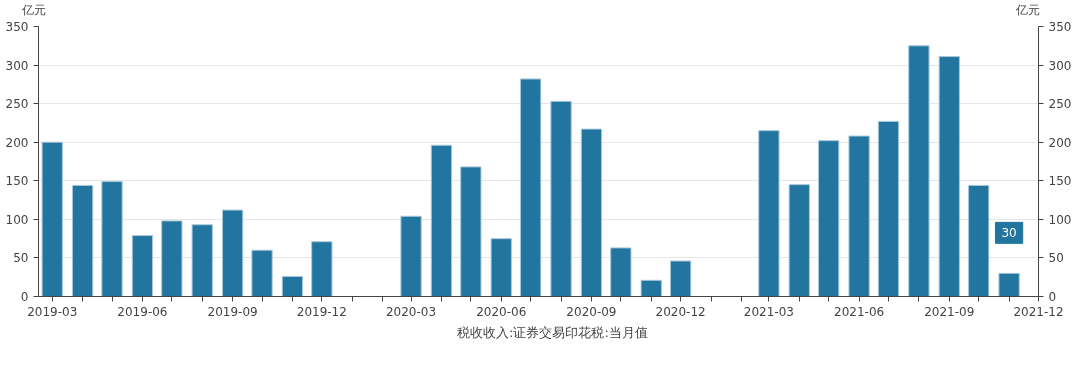  Describe the element at coordinates (52, 311) in the screenshot. I see `x-tick-label: 2019-03` at that location.